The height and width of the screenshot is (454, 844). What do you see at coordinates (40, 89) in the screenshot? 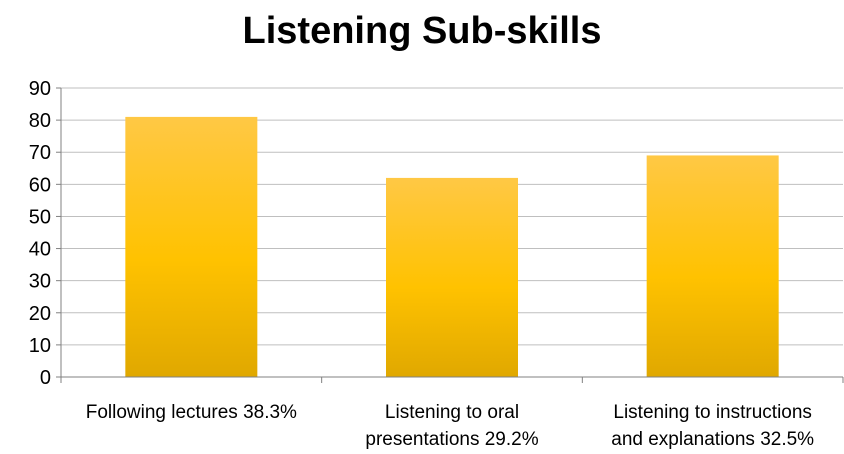
I see `y-tick-label: 90` at bounding box center [40, 89].